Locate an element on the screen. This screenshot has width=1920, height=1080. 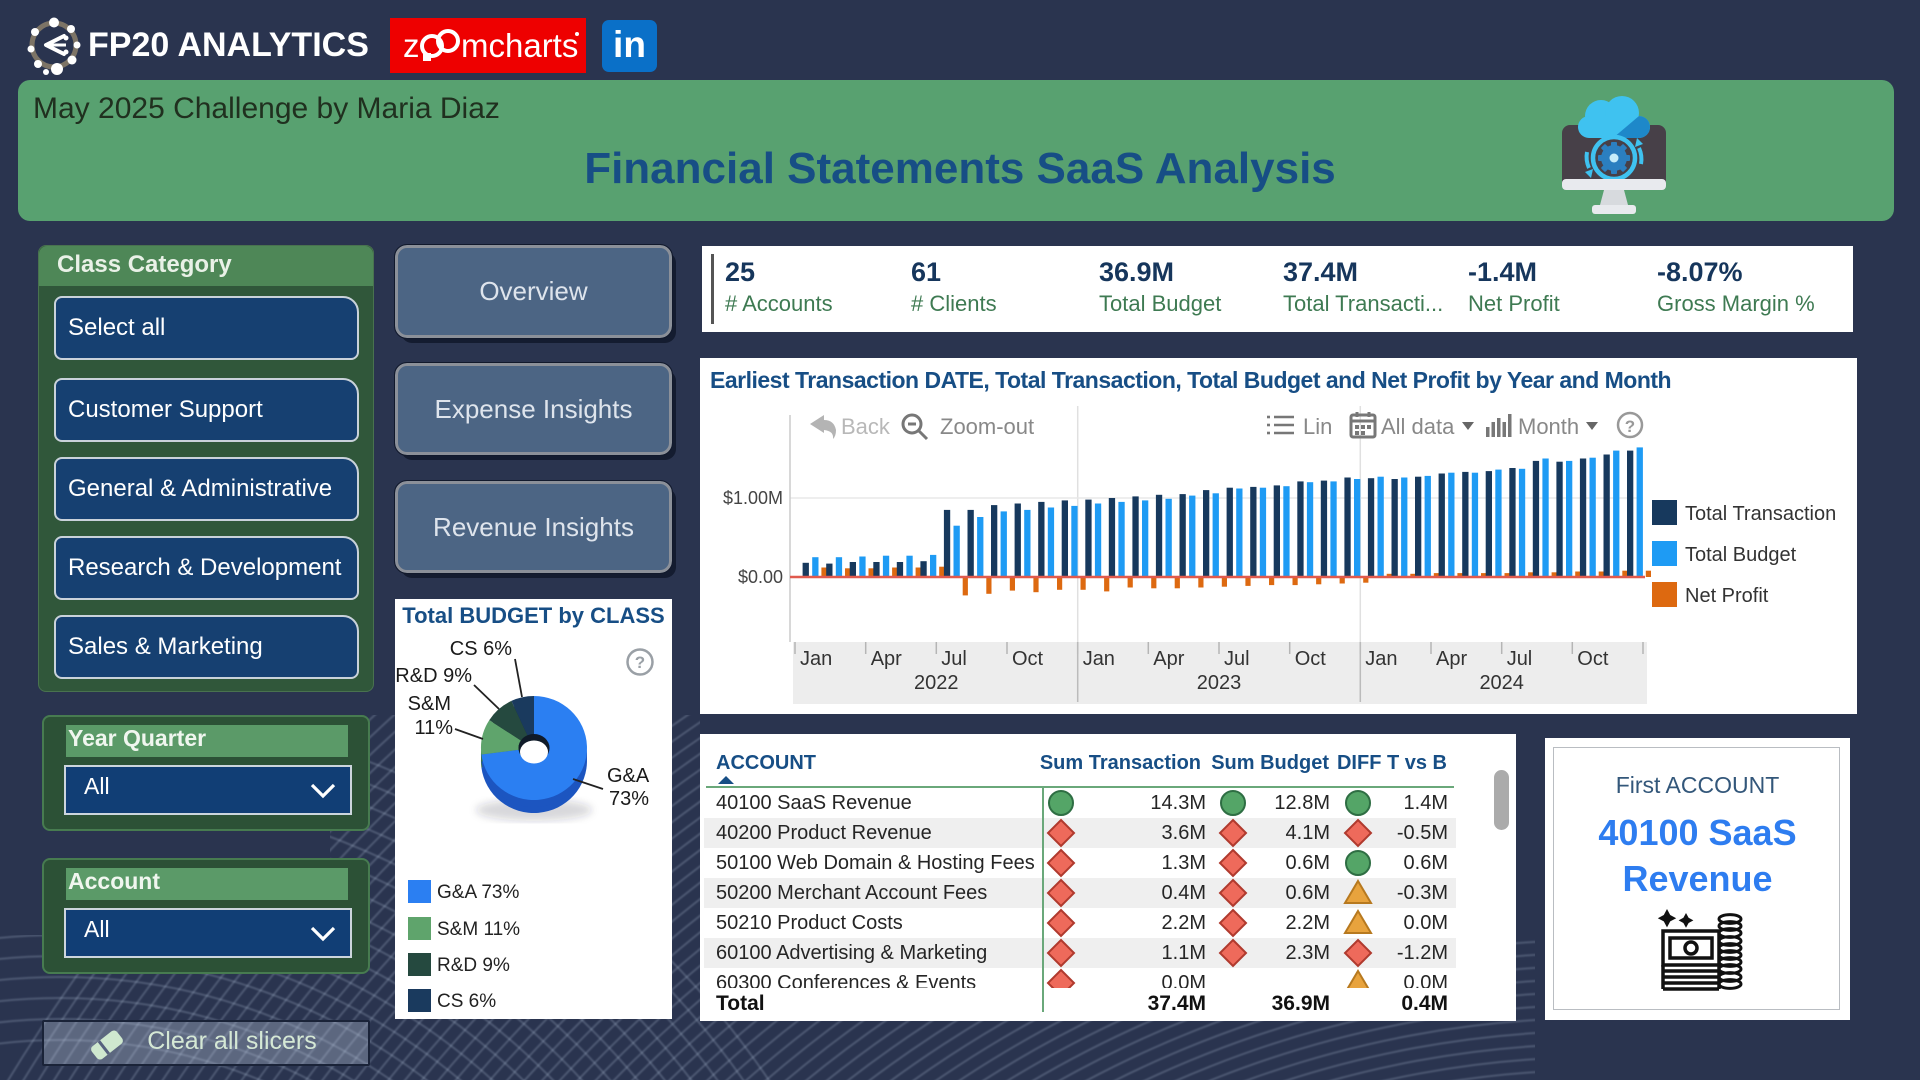
svg-text: S&M is located at coordinates (429, 704).